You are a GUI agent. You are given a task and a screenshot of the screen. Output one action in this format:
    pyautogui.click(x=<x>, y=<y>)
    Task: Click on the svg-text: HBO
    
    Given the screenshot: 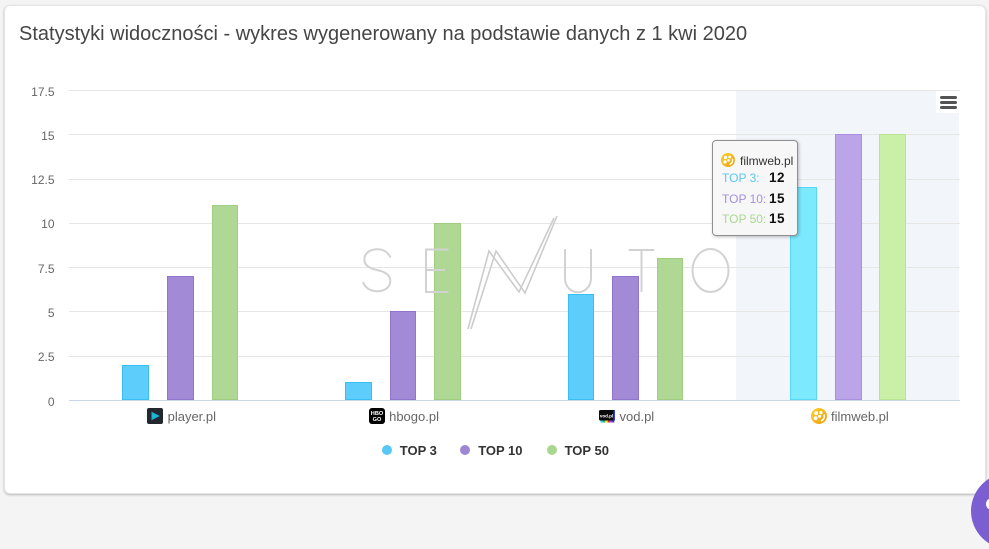 What is the action you would take?
    pyautogui.click(x=376, y=414)
    